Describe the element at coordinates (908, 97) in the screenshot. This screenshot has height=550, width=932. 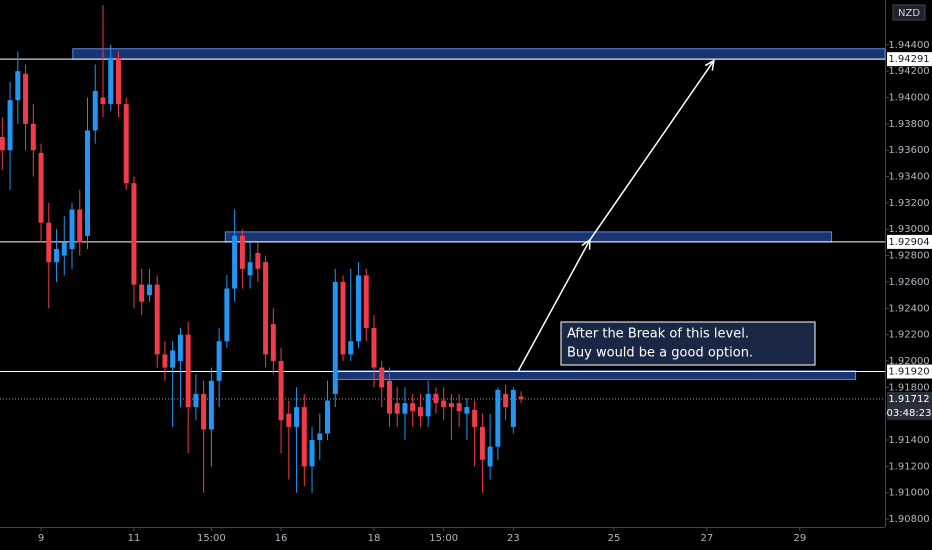
I see `y-tick-label: 1.94000` at that location.